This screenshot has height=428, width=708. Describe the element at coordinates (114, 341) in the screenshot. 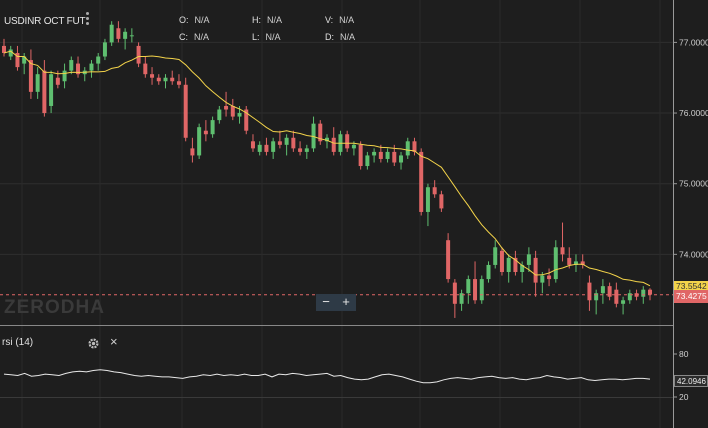

I see `close-icon: ×` at that location.